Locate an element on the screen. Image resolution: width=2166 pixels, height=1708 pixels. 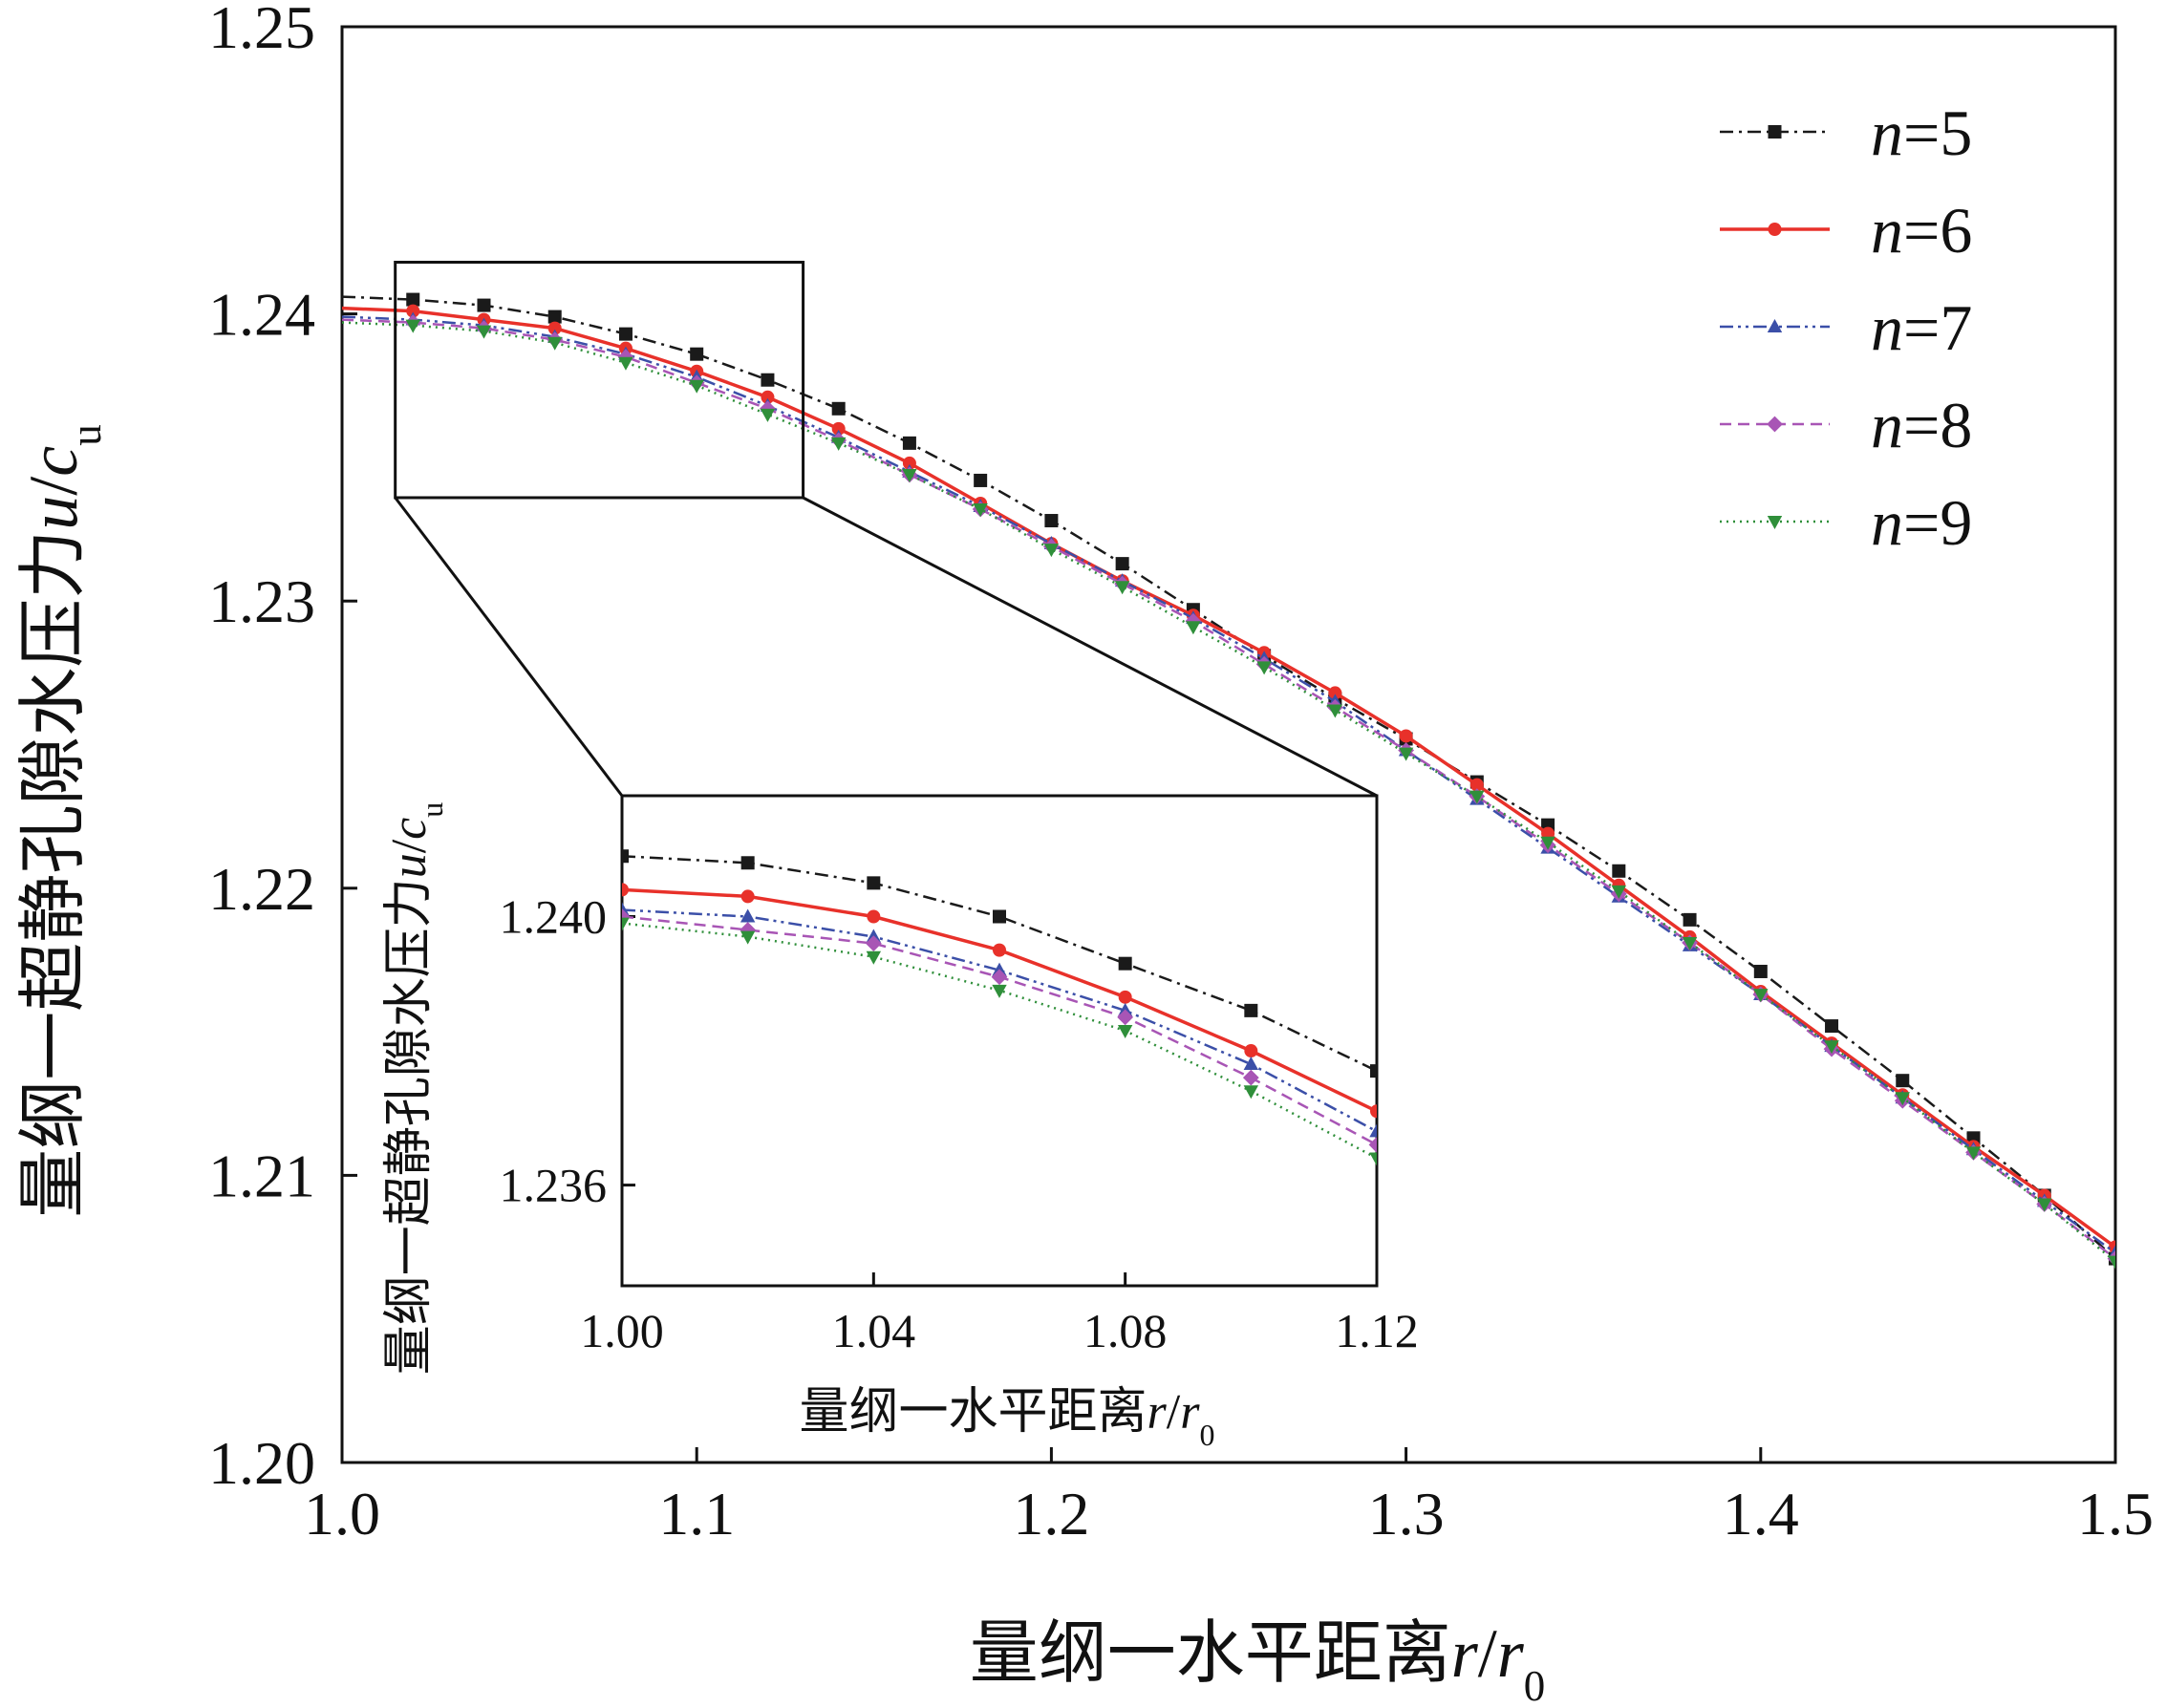
y-axis-label: 量纲一超静孔隙水压力u/cu is located at coordinates (61, 821).